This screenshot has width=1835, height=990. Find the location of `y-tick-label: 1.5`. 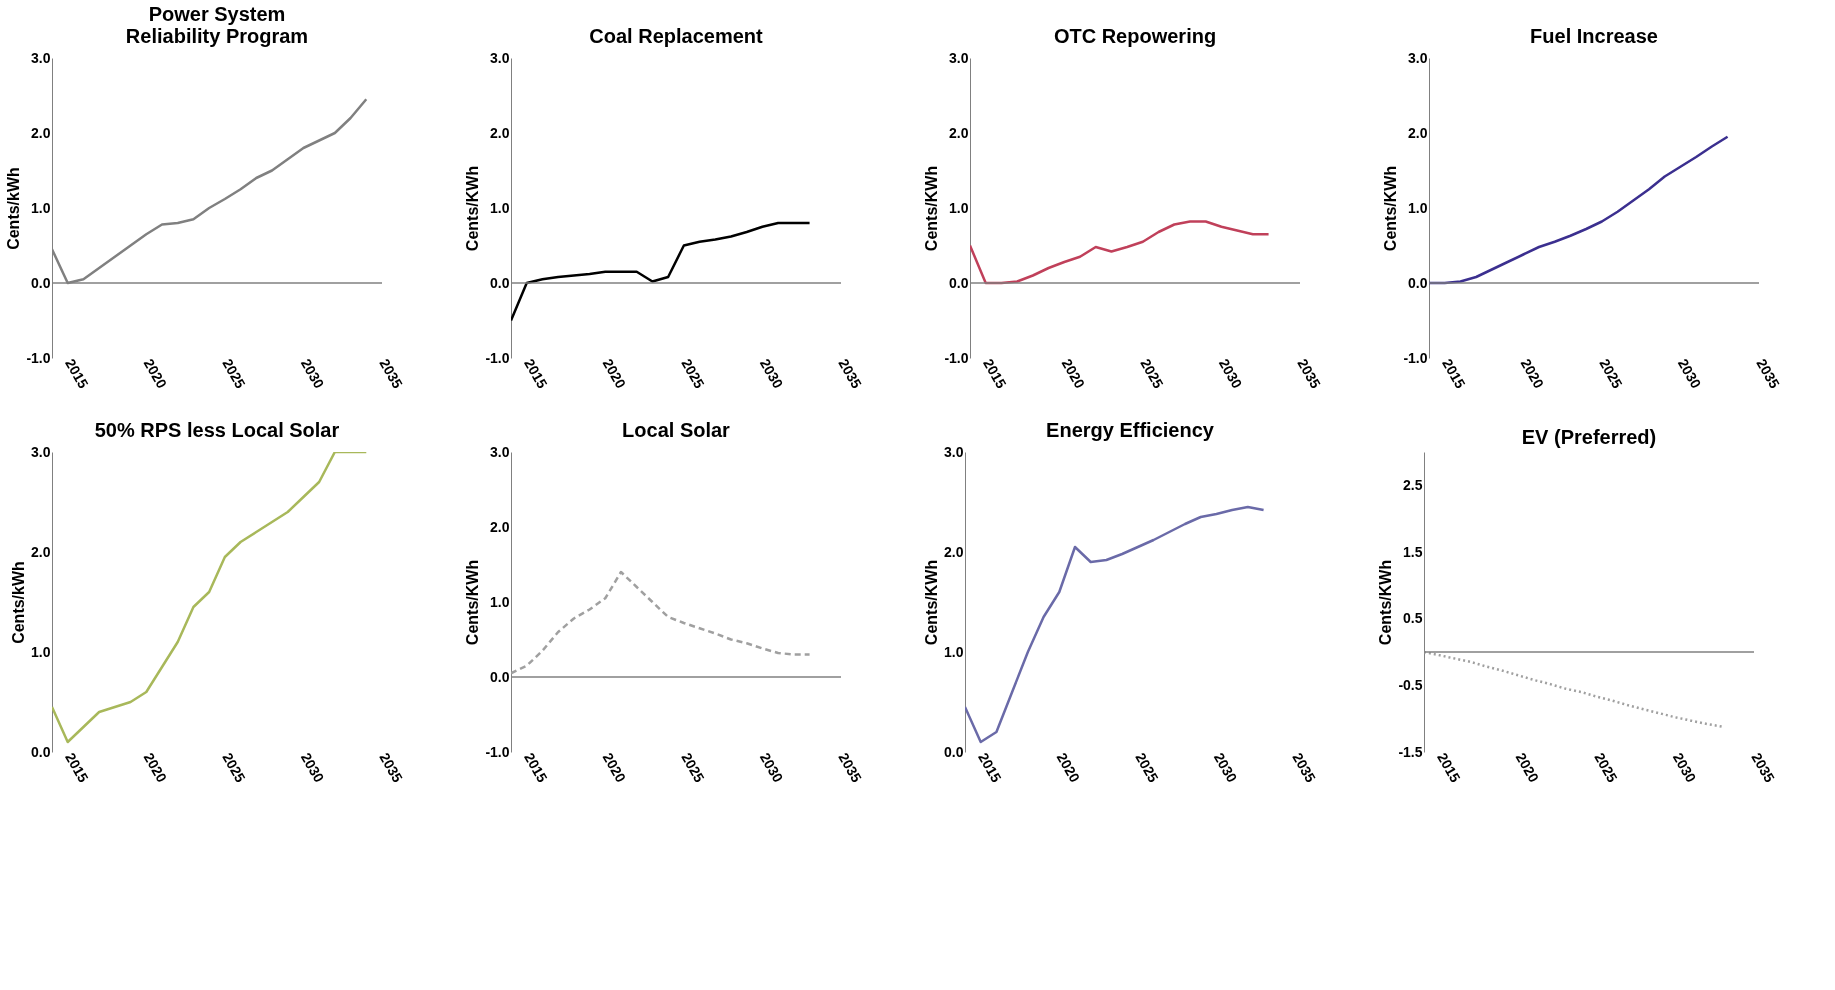

y-tick-label: 1.5 is located at coordinates (1413, 551).